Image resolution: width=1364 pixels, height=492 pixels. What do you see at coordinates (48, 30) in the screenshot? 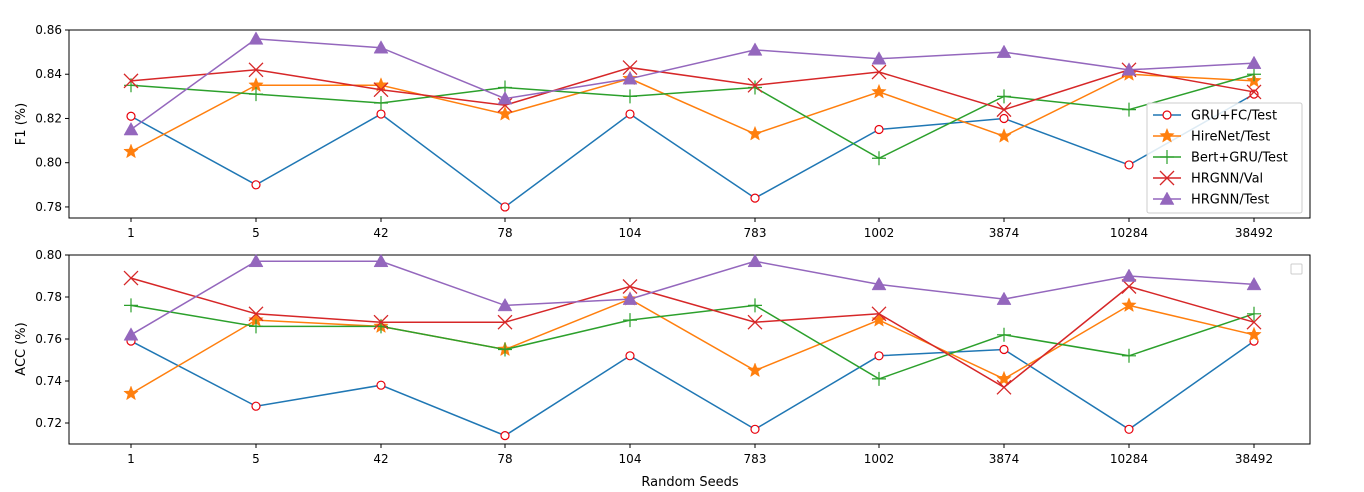
I see `f1-y-tick-label: 0.86` at bounding box center [48, 30].